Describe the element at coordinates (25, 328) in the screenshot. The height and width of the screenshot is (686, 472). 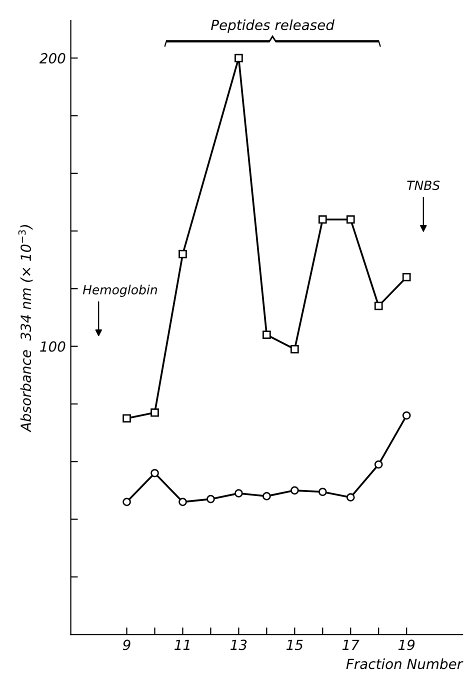
I see `y-axis-title: Absorbance 334 nm (× 10$^{−3}$)` at that location.